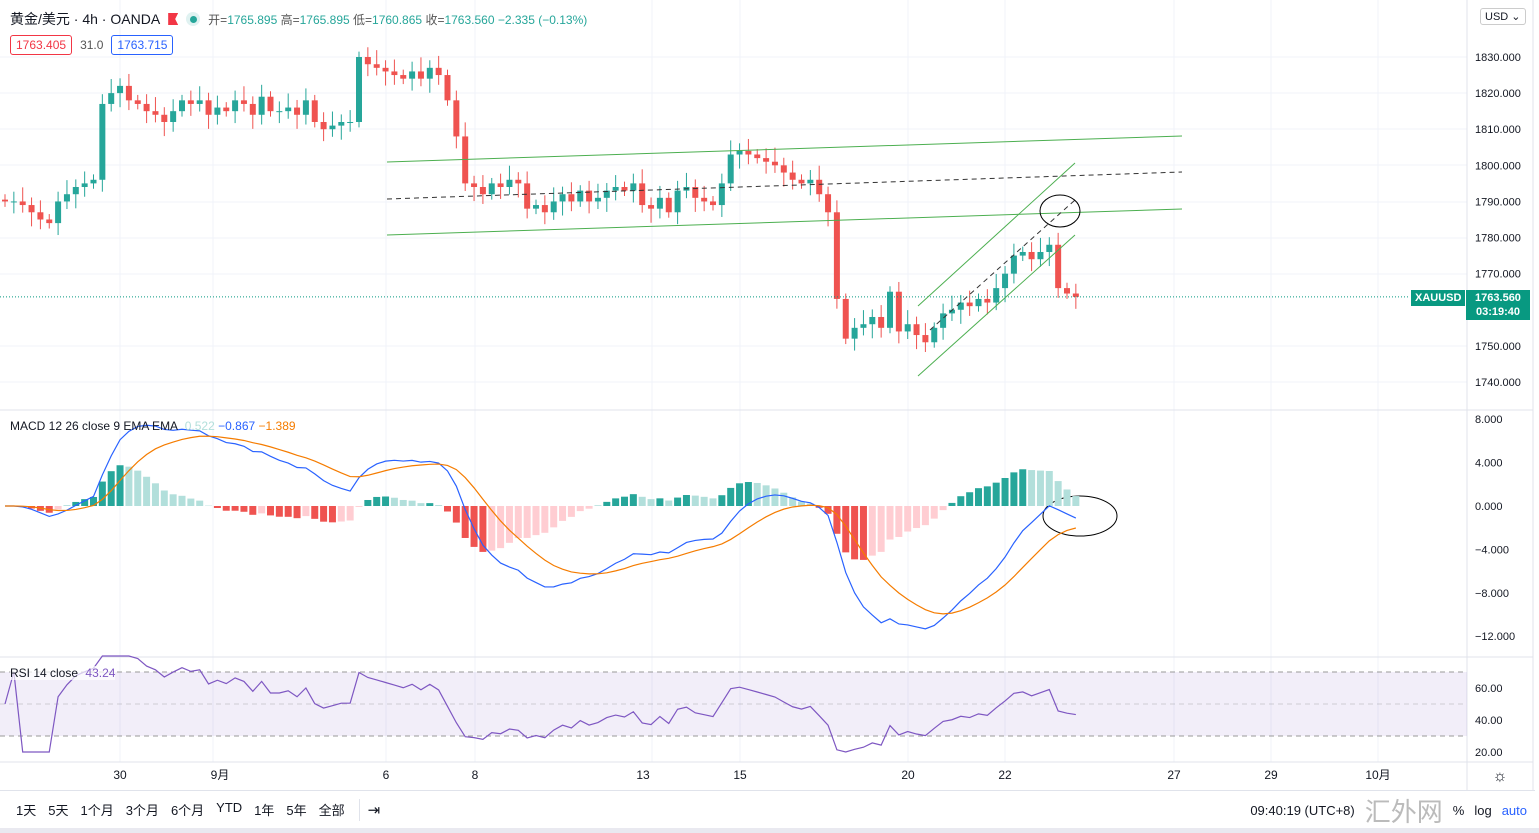  I want to click on price-tick: 1820.000, so click(1498, 94).